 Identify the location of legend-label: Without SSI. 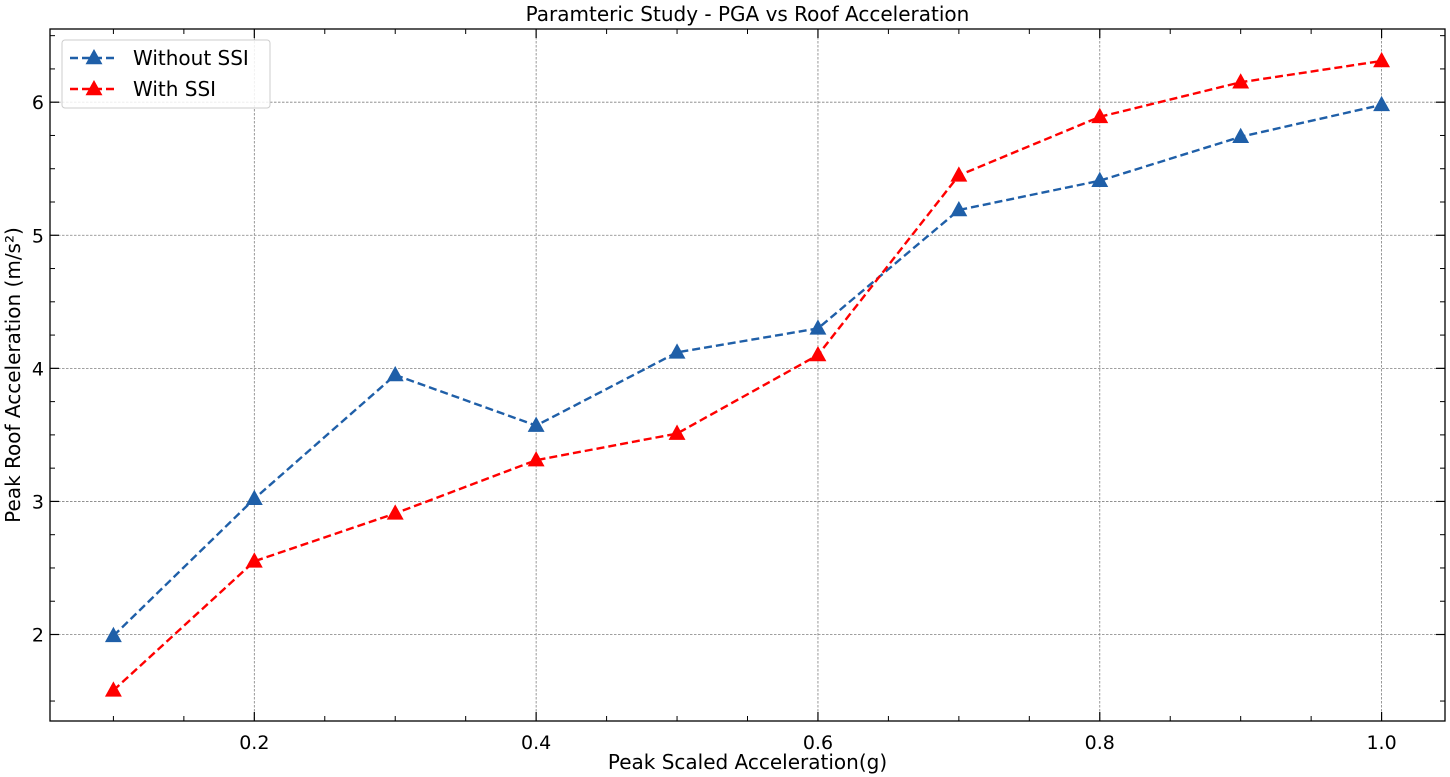
(191, 58).